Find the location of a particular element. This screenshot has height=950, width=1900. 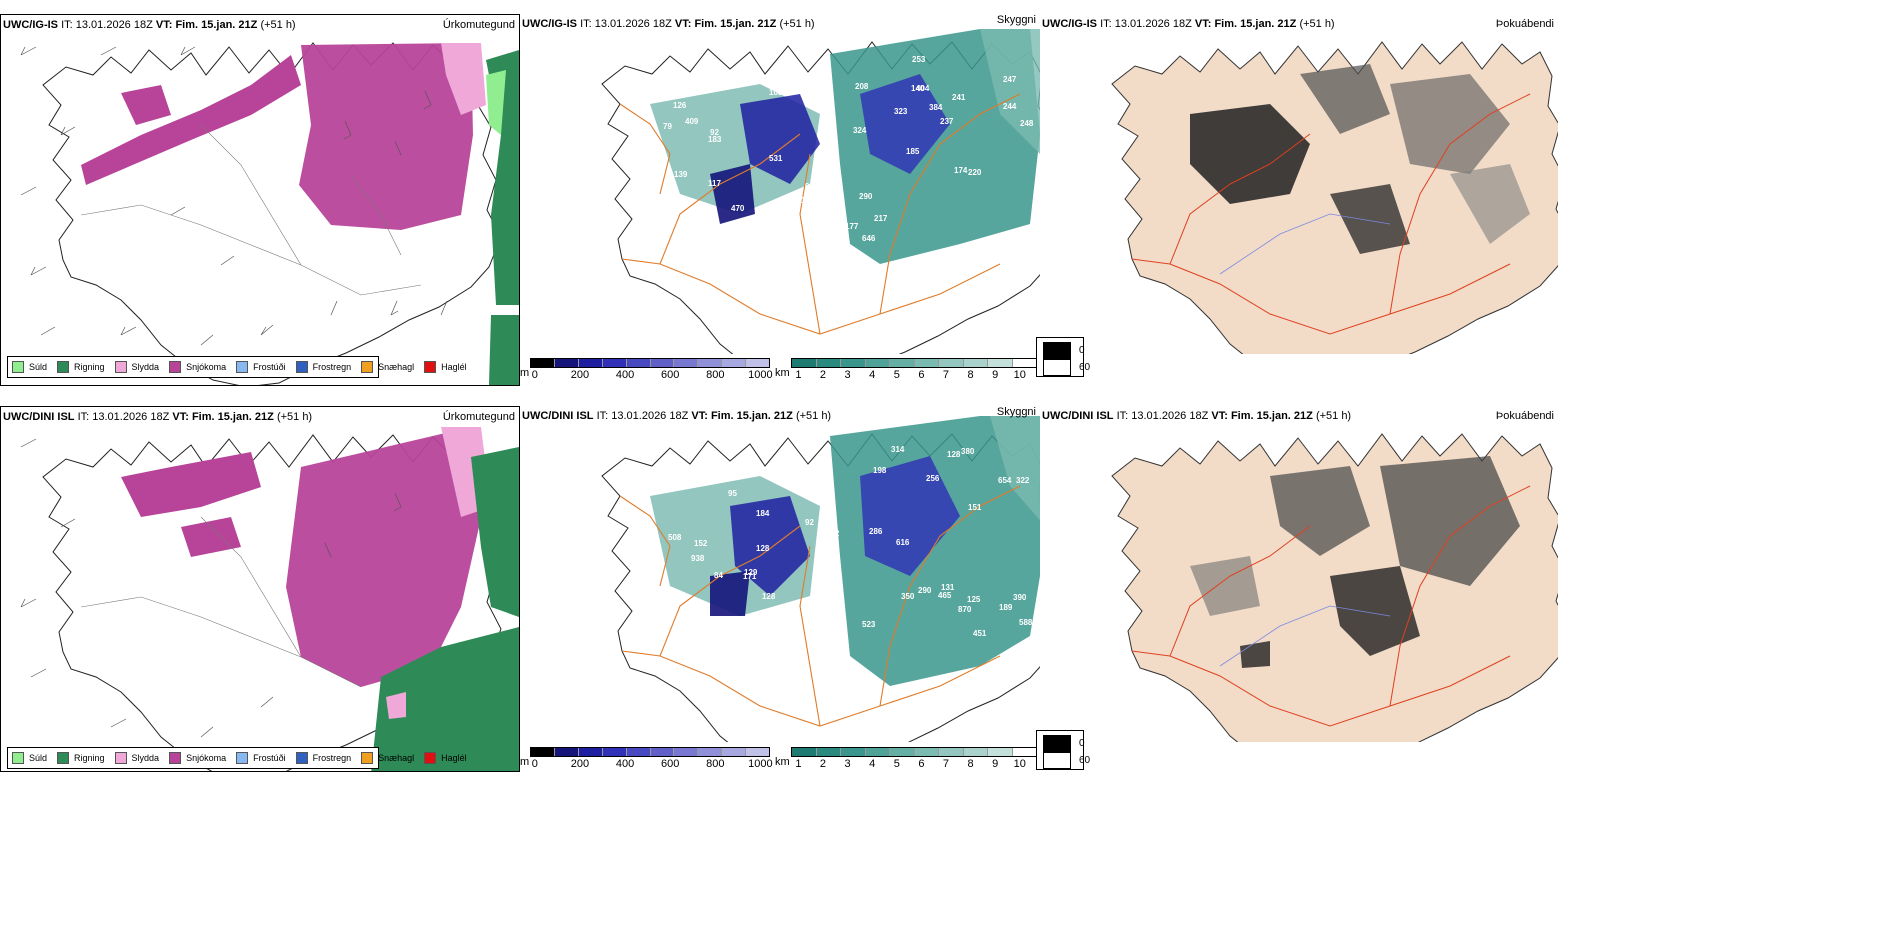

colorbar-tick: 600 is located at coordinates (670, 375).